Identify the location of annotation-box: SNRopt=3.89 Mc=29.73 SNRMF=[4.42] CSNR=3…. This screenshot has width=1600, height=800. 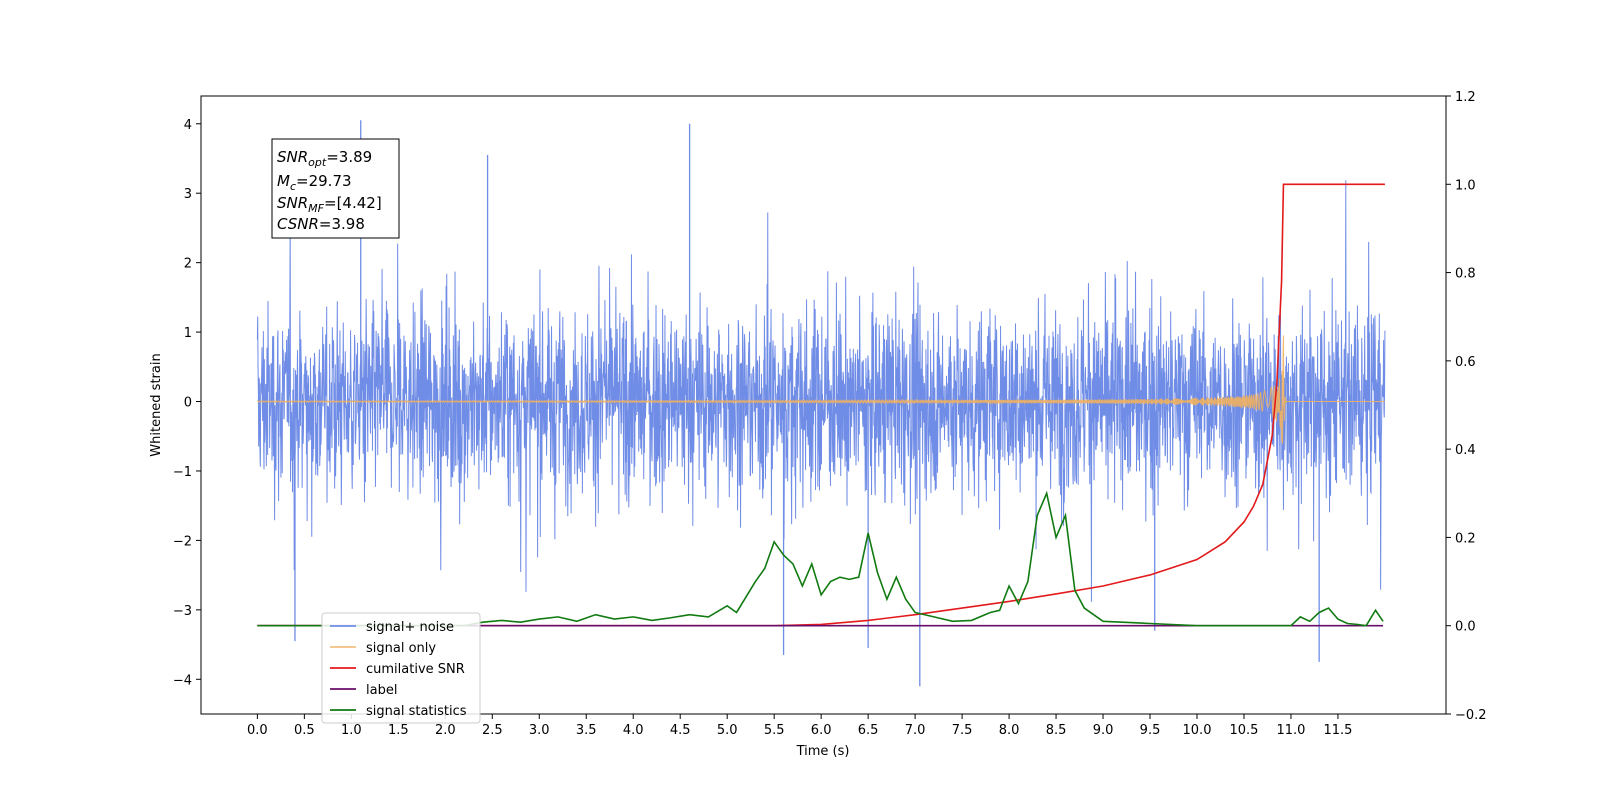
(335, 188).